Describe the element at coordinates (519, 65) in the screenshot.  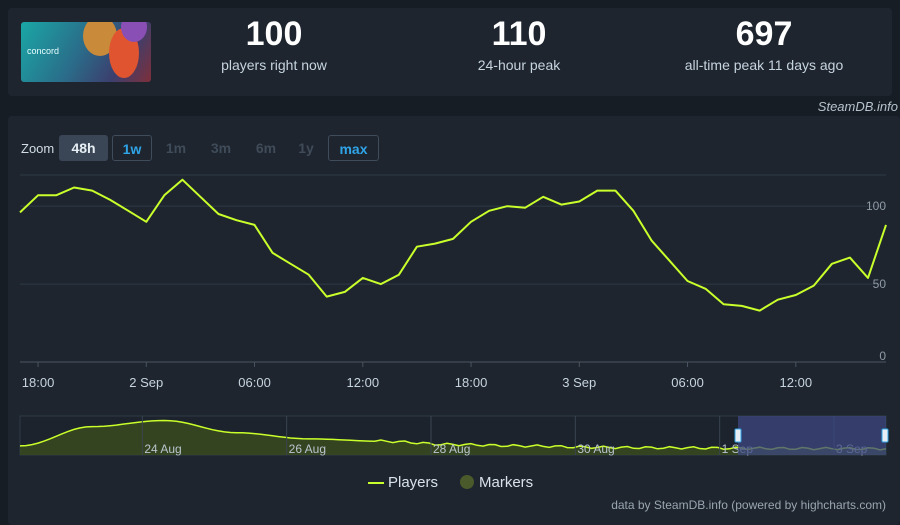
I see `stat-label: 24-hour peak` at that location.